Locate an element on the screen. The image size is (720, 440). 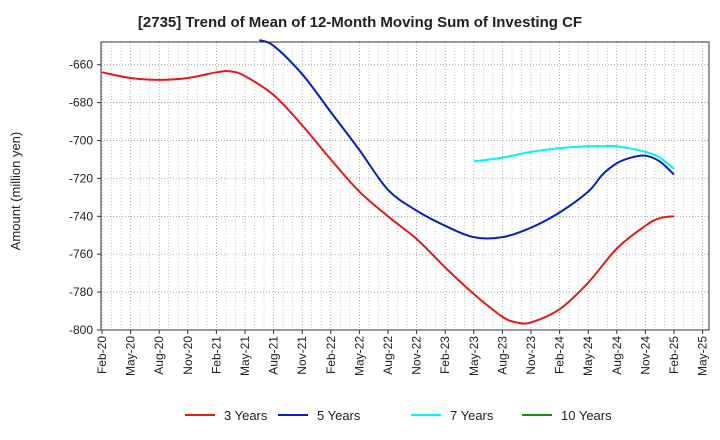
y-tick-label: -680 is located at coordinates (81, 103).